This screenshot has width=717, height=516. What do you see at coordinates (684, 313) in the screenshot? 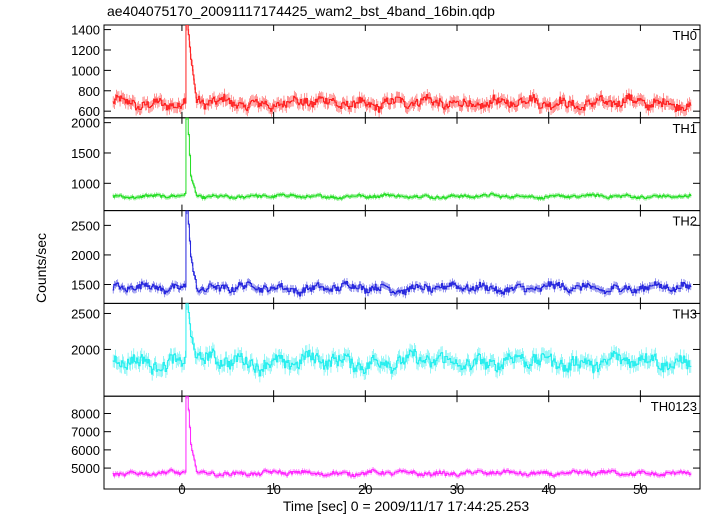
I see `panel-label: TH3` at bounding box center [684, 313].